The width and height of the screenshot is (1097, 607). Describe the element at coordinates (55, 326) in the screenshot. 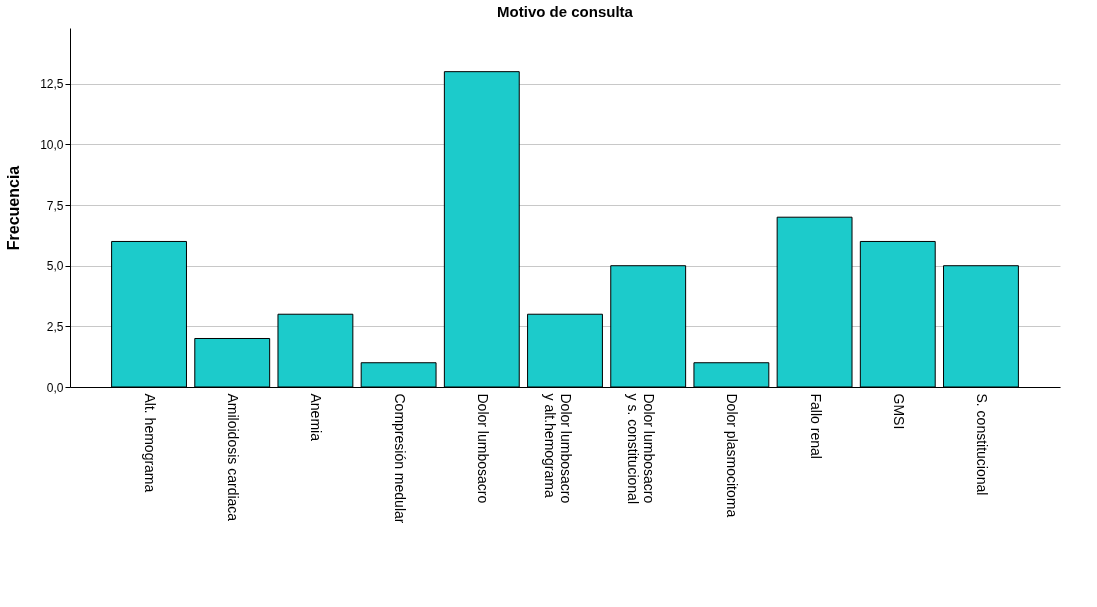

I see `y-tick-label: 2,5` at that location.